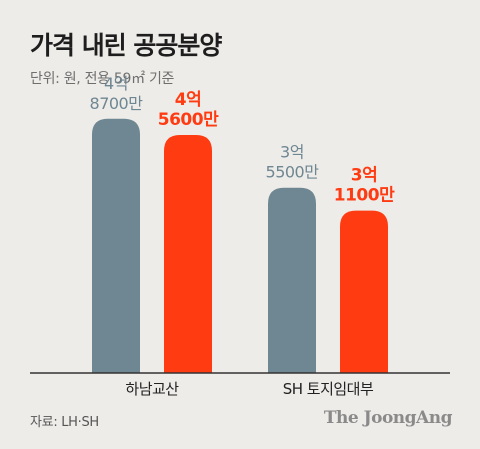 The width and height of the screenshot is (480, 449). I want to click on value-label-0-0-0: 4억, so click(116, 83).